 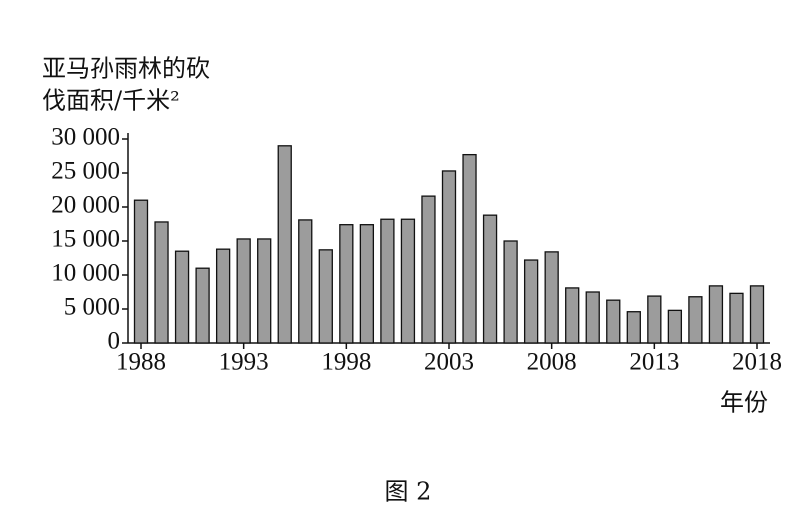 I want to click on caption: 图 2, so click(x=408, y=492).